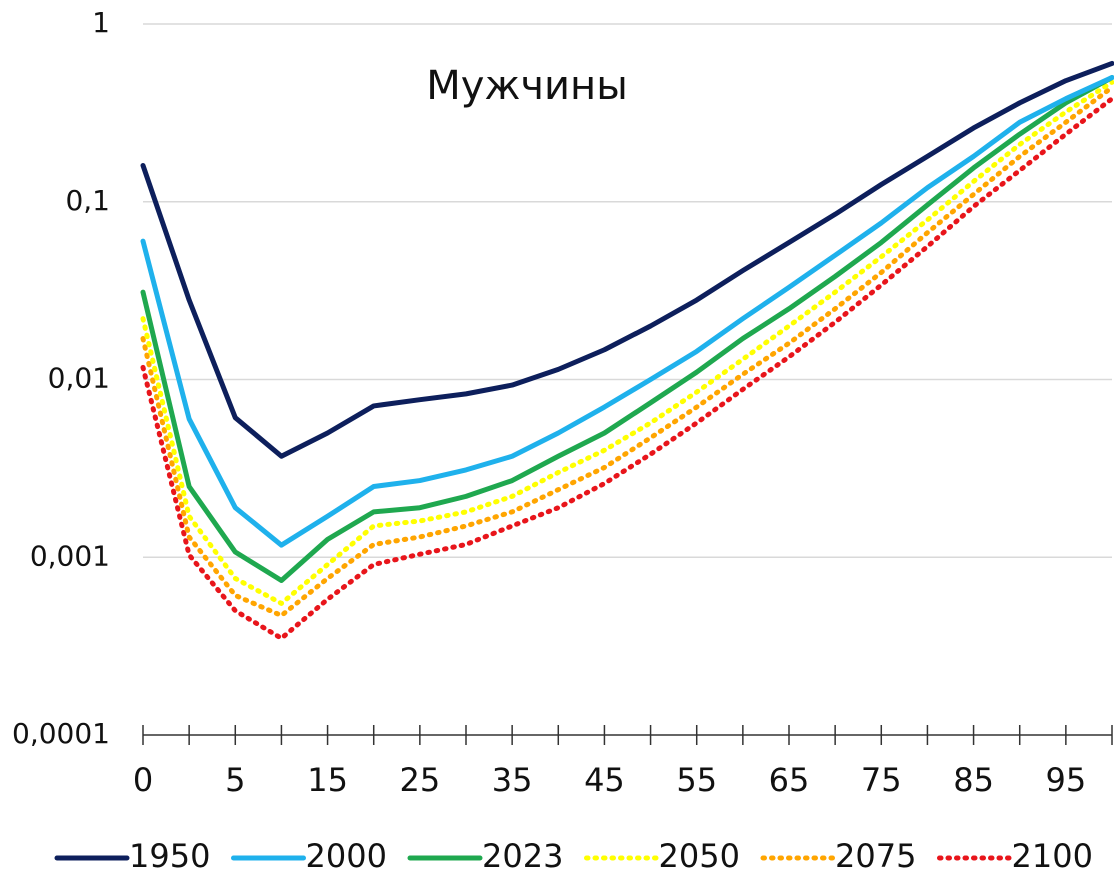 The width and height of the screenshot is (1114, 878). Describe the element at coordinates (143, 780) in the screenshot. I see `x-tick-label: 0` at that location.